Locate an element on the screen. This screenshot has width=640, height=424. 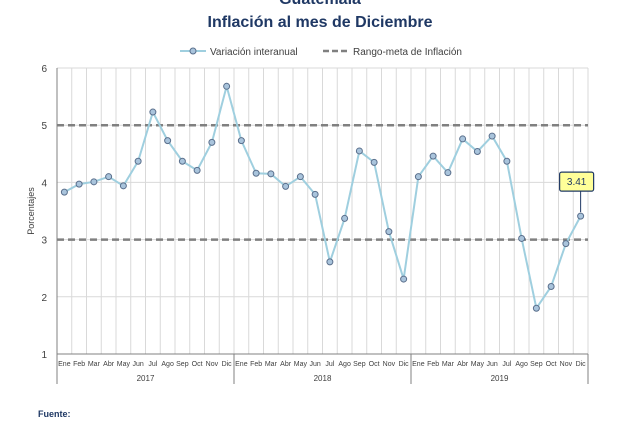
annotation-box is located at coordinates (577, 181).